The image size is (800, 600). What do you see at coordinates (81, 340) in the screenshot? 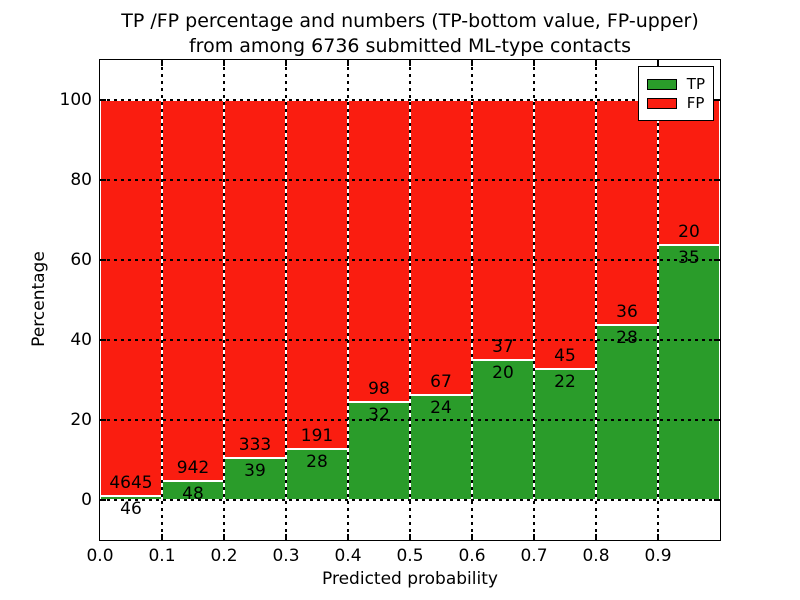
I see `ytick-label-40: 40` at bounding box center [81, 340].